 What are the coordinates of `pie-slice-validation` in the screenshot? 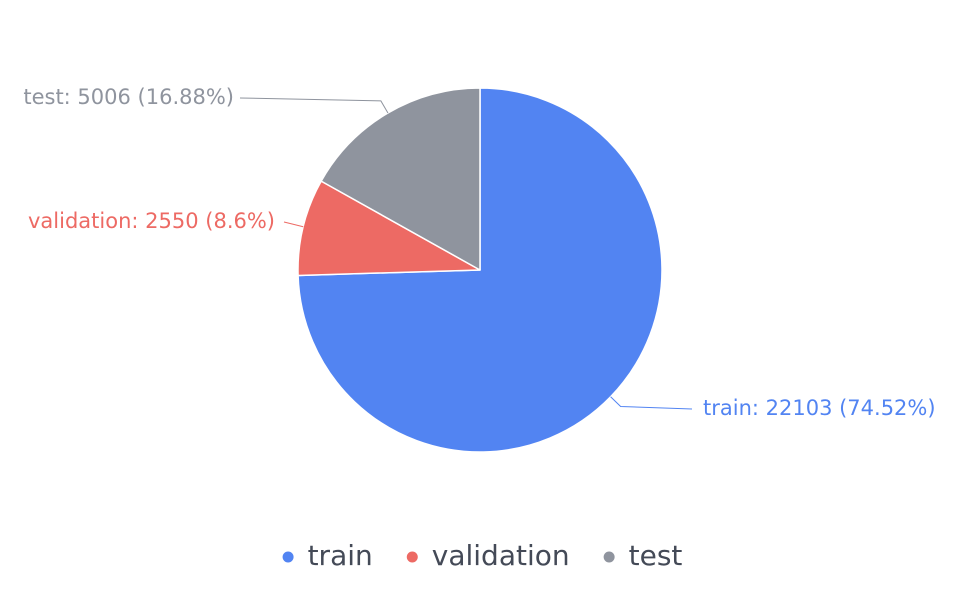 It's located at (389, 228).